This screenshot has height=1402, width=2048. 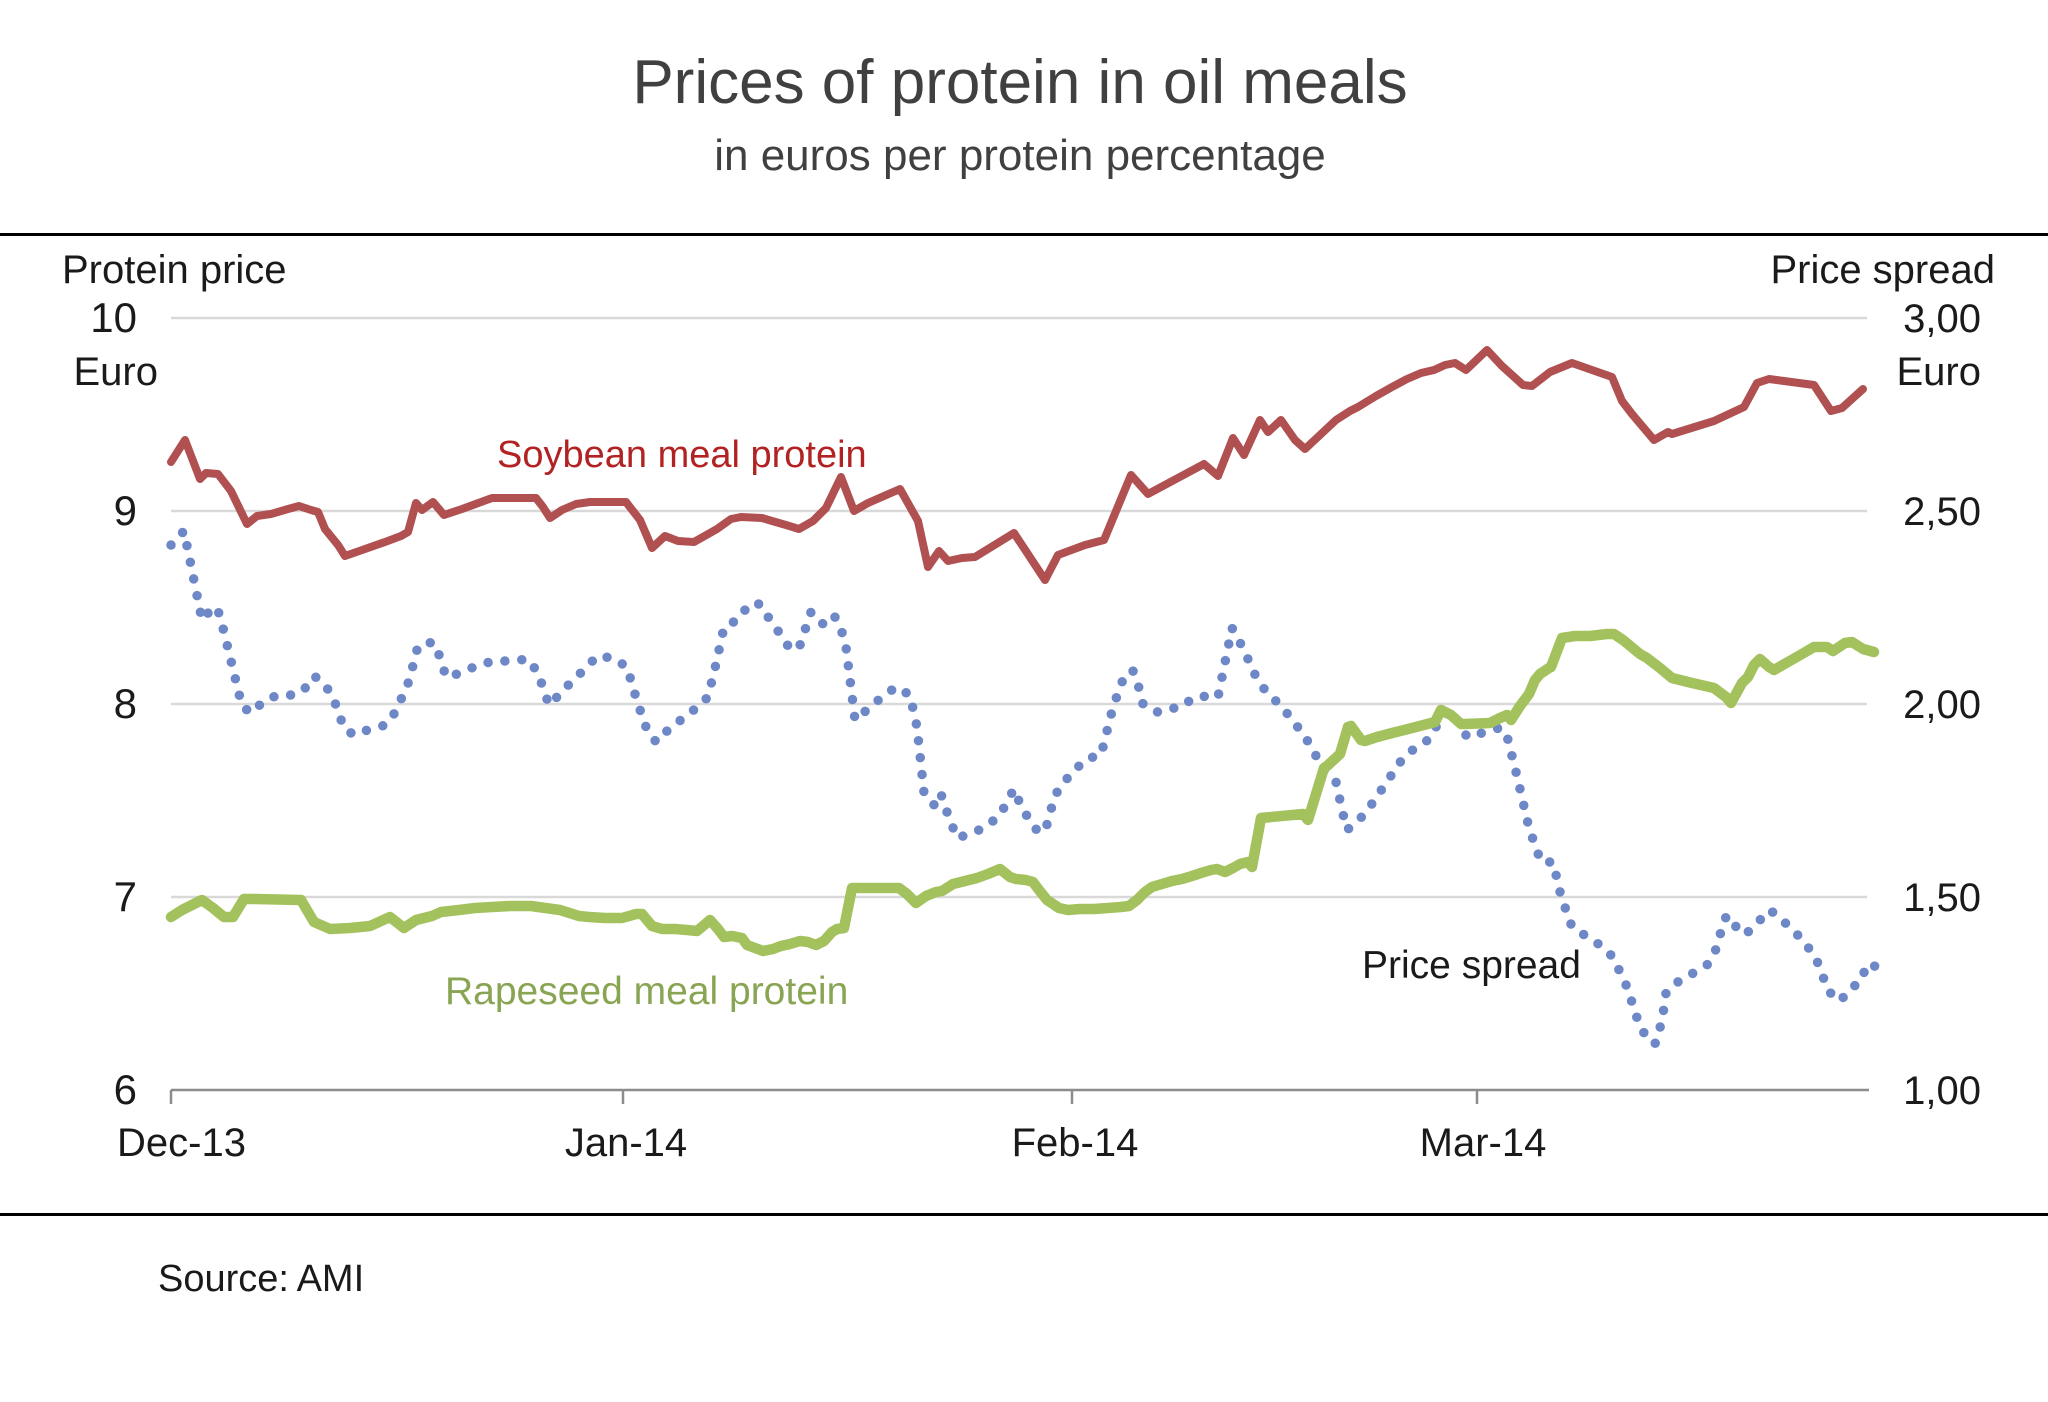 I want to click on svg-text: Protein price, so click(x=174, y=270).